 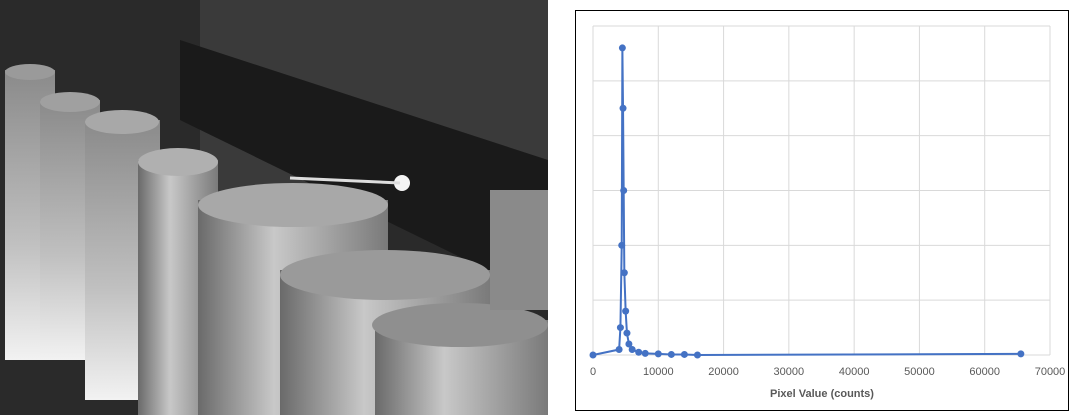 I want to click on x-tick-label: 50000, so click(x=919, y=372).